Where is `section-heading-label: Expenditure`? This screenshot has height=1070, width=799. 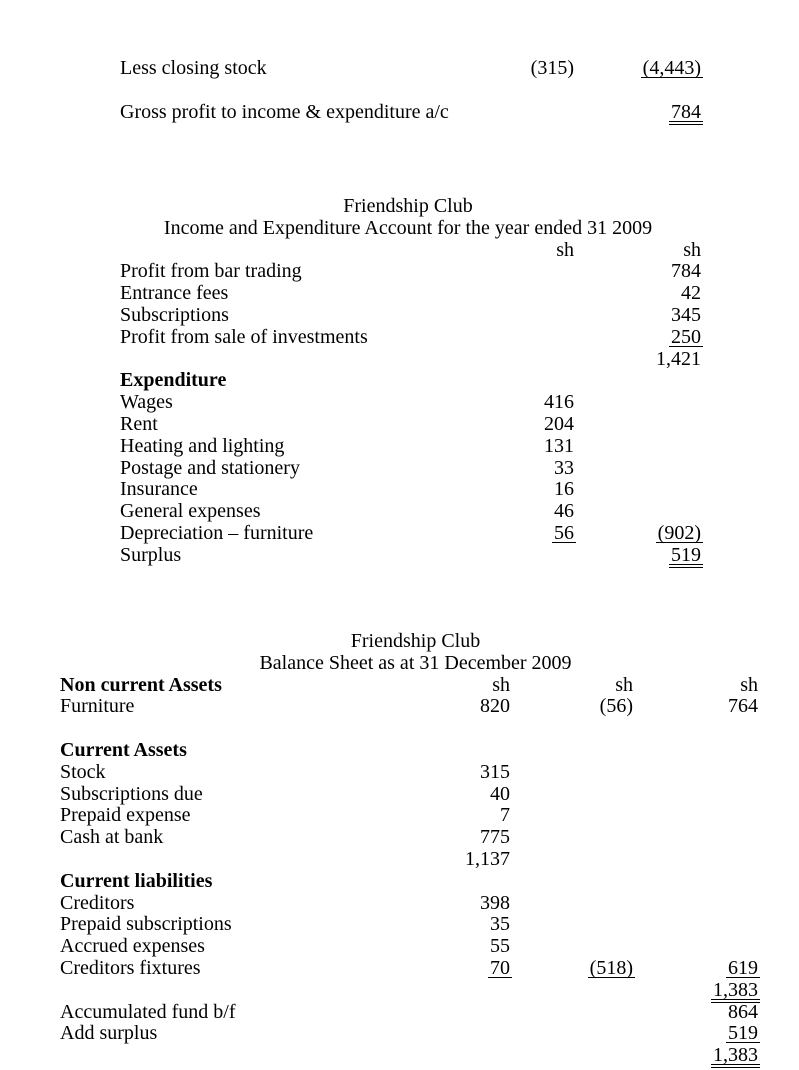 section-heading-label: Expenditure is located at coordinates (173, 380).